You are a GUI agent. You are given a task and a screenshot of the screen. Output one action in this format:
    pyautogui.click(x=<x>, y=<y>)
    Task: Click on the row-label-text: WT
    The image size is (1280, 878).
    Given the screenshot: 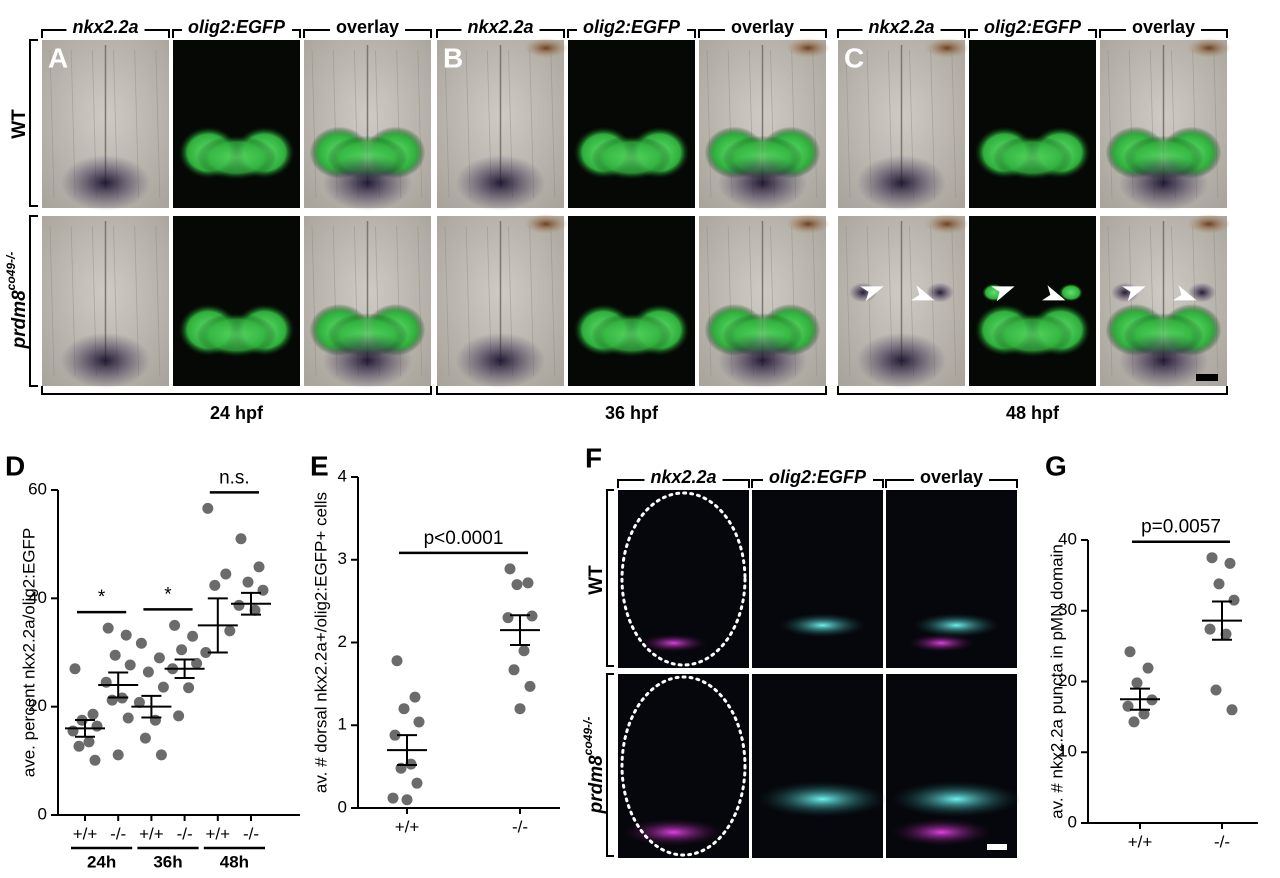 What is the action you would take?
    pyautogui.click(x=596, y=580)
    